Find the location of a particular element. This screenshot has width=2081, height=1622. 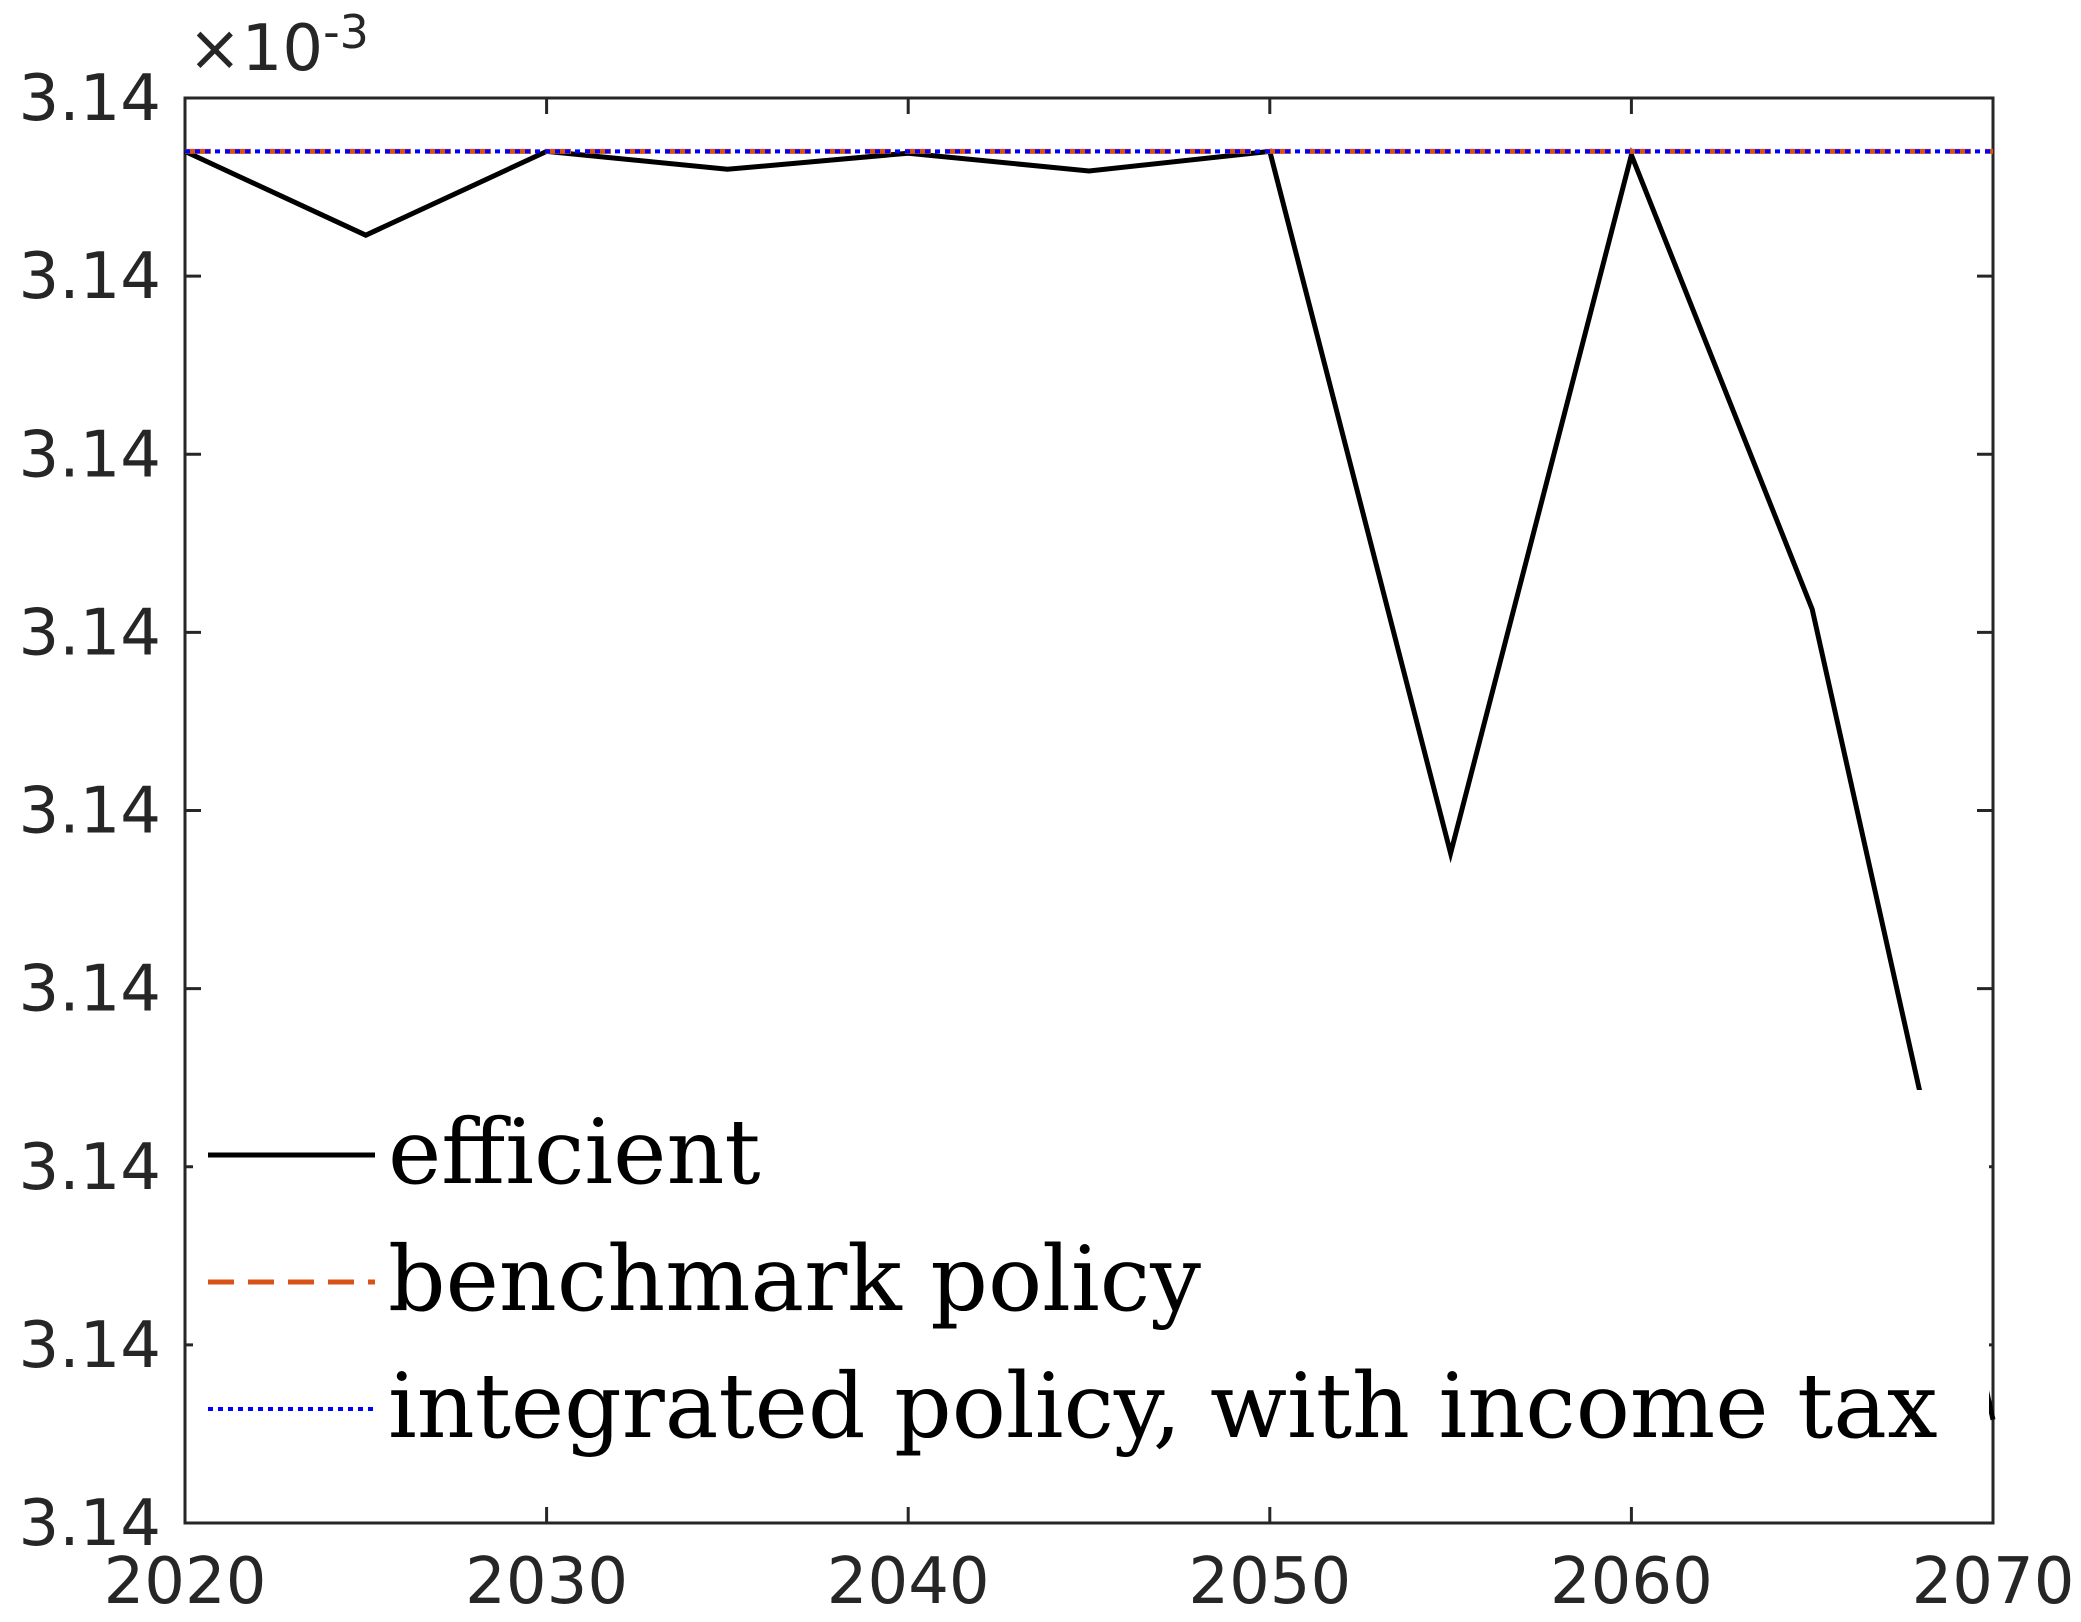

y-axis-exponent: ×10⁻³ is located at coordinates (278, 45).